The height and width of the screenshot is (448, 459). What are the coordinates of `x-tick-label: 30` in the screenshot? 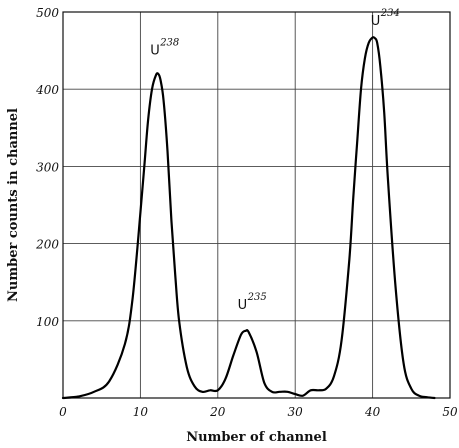 It's located at (296, 412).